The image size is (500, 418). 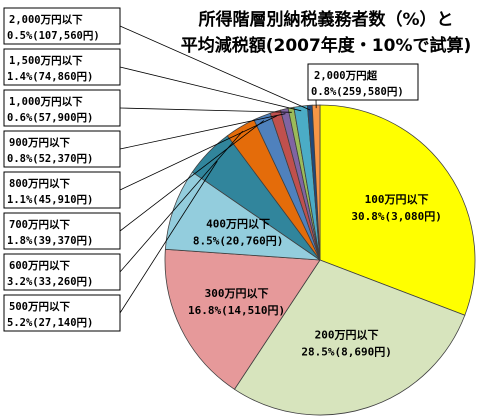 What do you see at coordinates (46, 20) in the screenshot?
I see `callout-category: 2,000万円以下` at bounding box center [46, 20].